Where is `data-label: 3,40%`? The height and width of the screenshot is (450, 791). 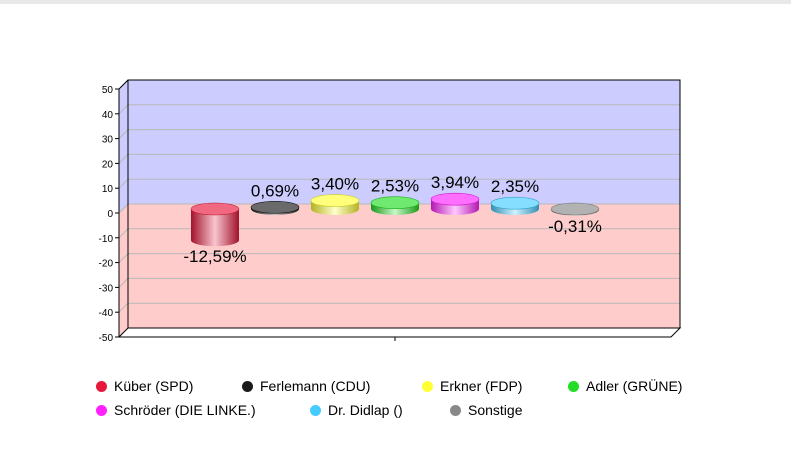 data-label: 3,40% is located at coordinates (335, 184).